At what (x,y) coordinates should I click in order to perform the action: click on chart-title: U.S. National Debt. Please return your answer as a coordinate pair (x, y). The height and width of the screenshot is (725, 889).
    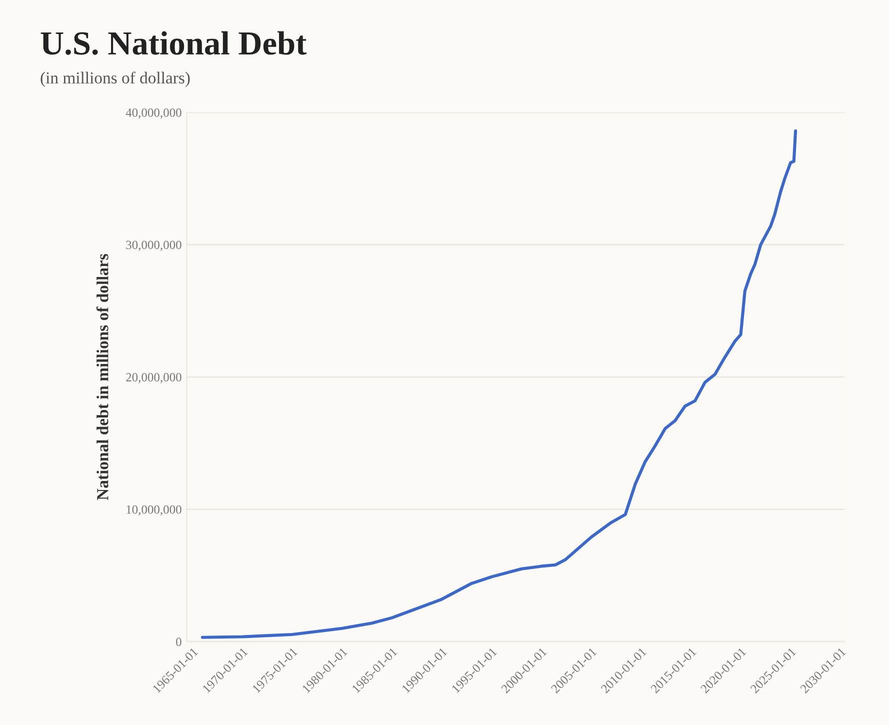
    Looking at the image, I should click on (173, 43).